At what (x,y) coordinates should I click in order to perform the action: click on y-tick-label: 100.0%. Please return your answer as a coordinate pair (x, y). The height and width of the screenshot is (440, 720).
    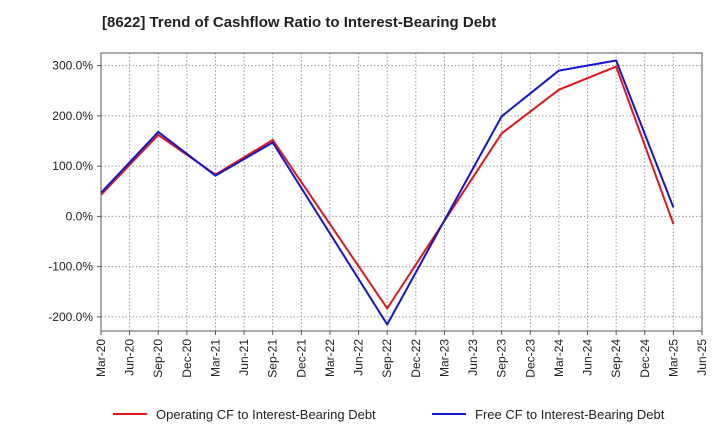
    Looking at the image, I should click on (72, 166).